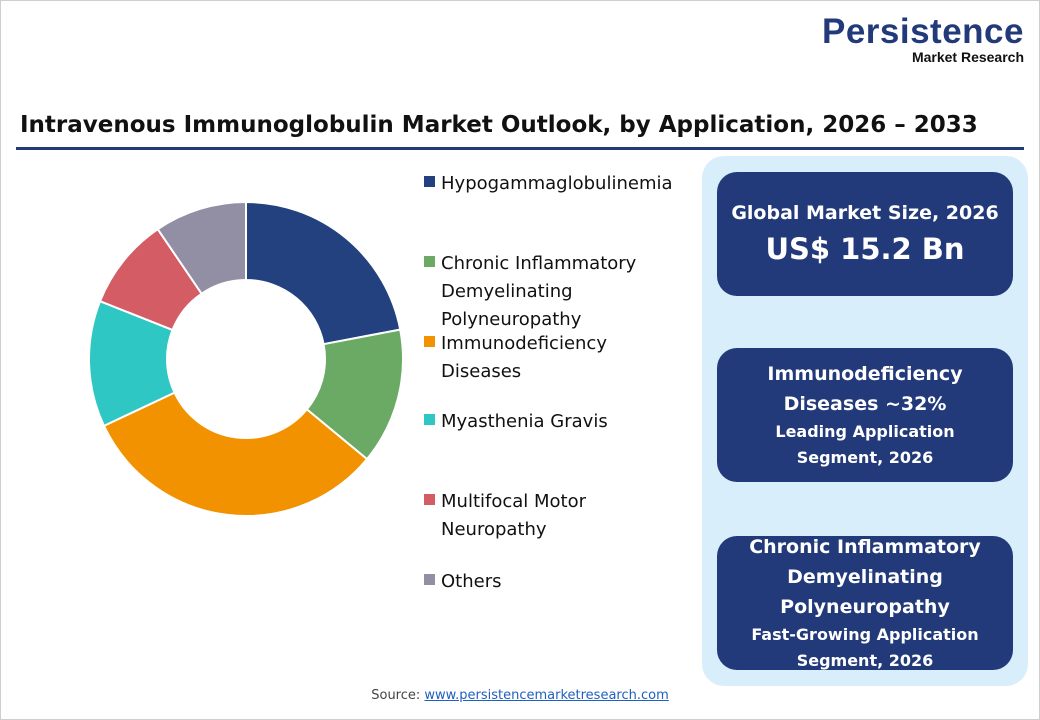 The image size is (1040, 720). What do you see at coordinates (922, 31) in the screenshot?
I see `logo-name: Persistence` at bounding box center [922, 31].